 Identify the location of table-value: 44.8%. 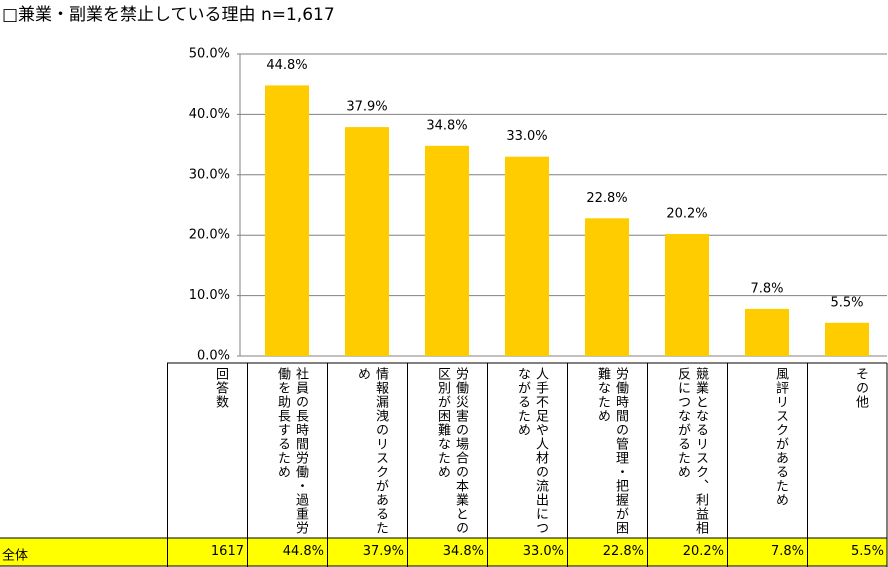
(287, 552).